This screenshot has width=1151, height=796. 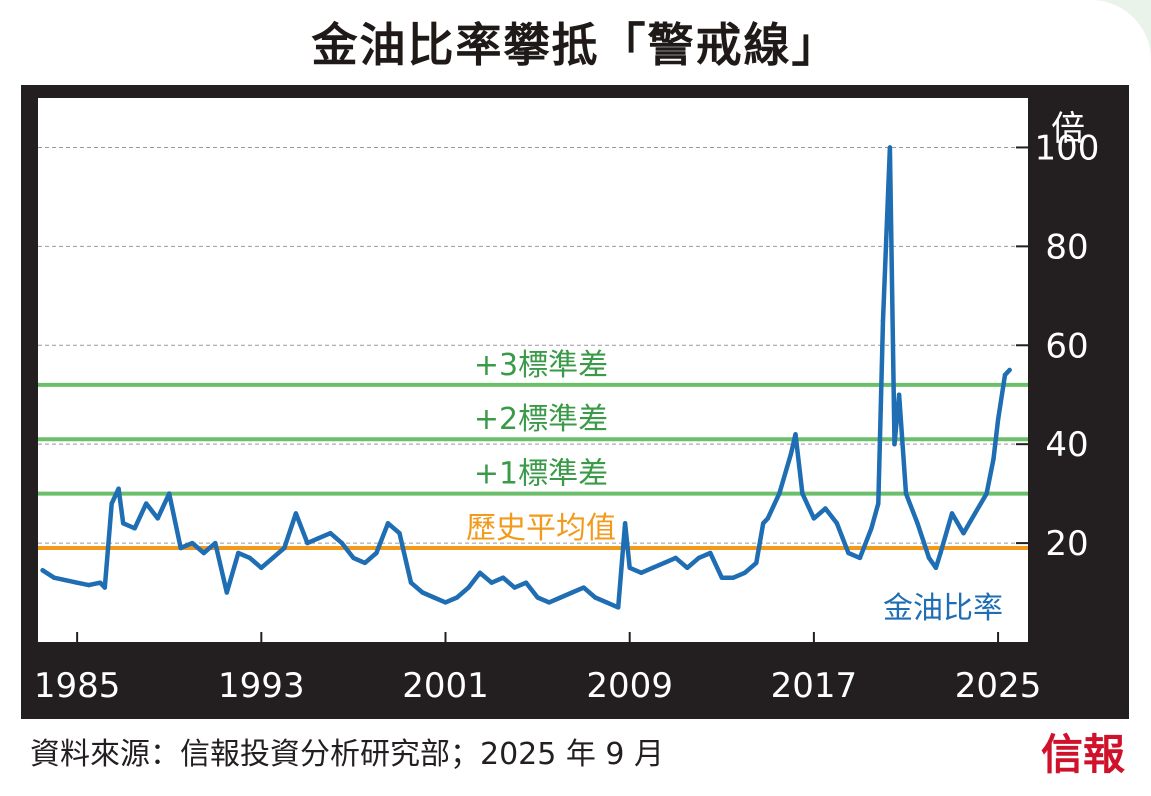 What do you see at coordinates (575, 45) in the screenshot?
I see `chart-title: 金油比率攀抵「警戒線」` at bounding box center [575, 45].